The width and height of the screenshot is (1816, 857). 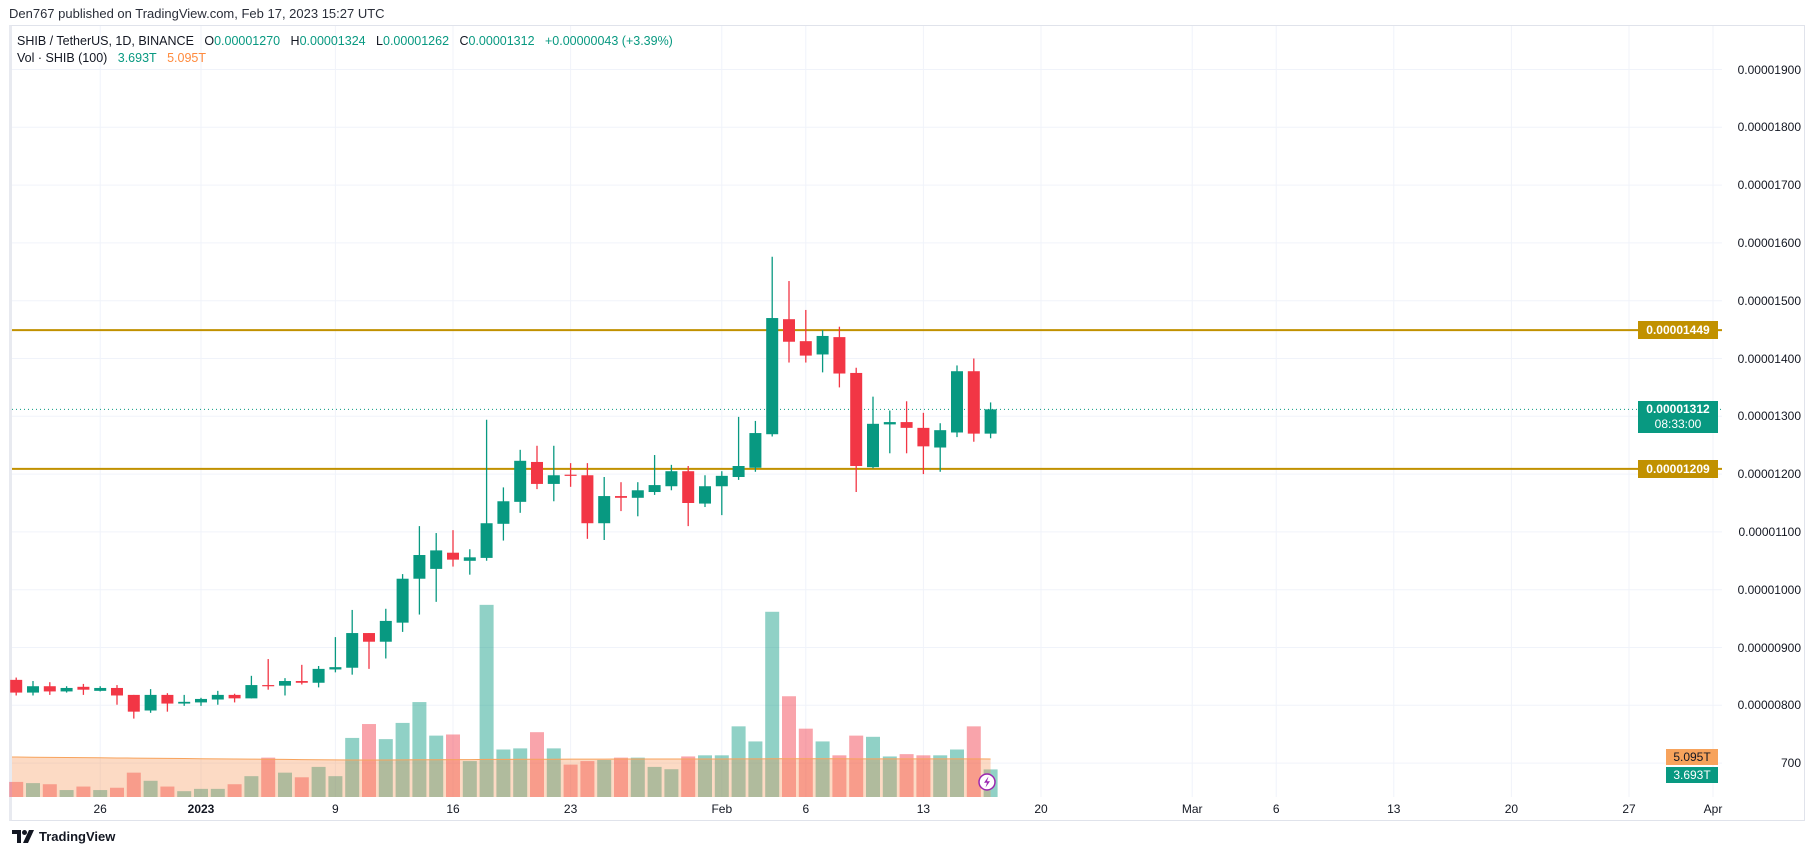 I want to click on last-price-tag: 0.00001312 08:33:00, so click(x=1678, y=417).